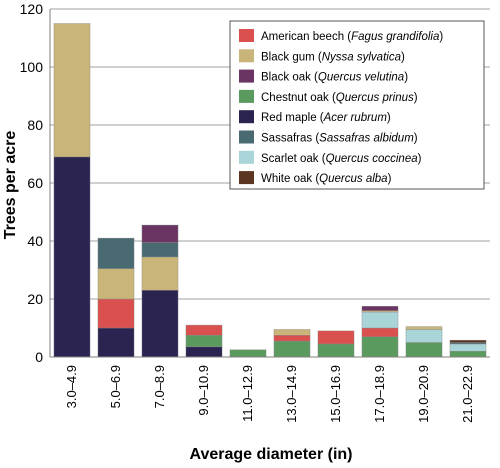 The height and width of the screenshot is (468, 500). I want to click on legend-common-name: Black gum (, so click(291, 57).